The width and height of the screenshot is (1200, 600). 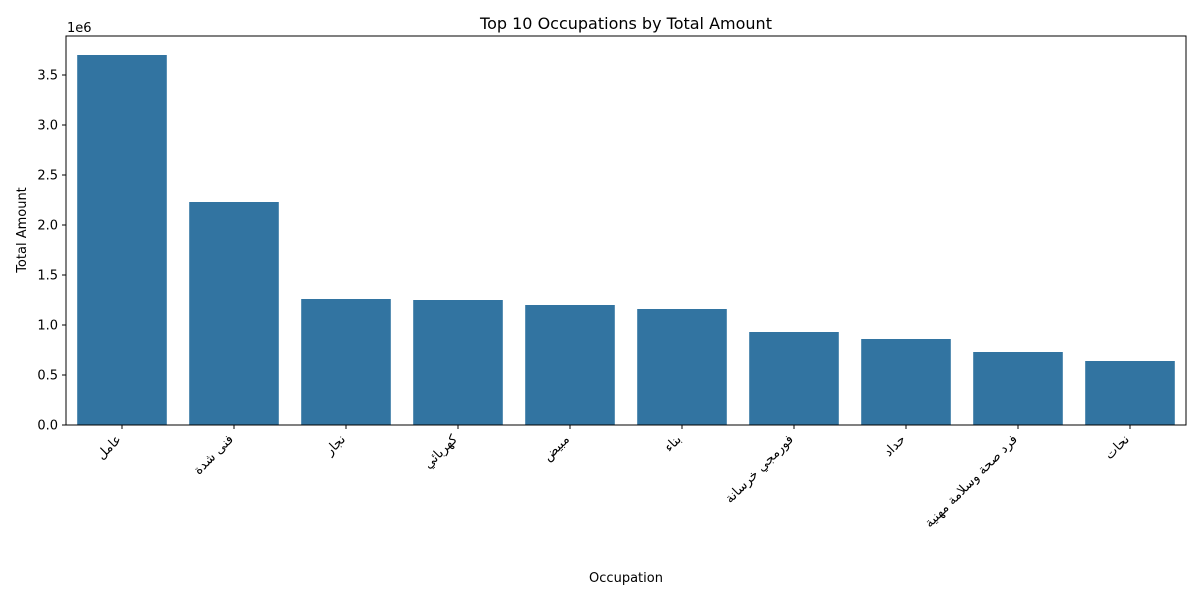 I want to click on y-tick-label: 1.5, so click(x=47, y=276).